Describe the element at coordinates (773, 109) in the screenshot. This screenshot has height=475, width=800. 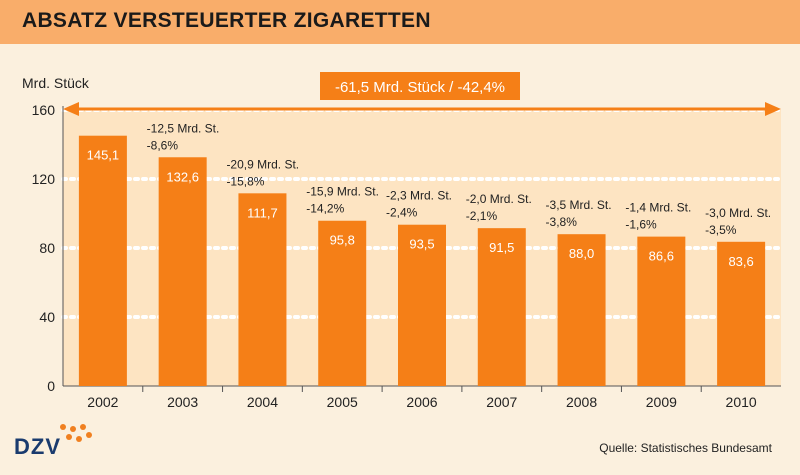
I see `arrow-right-head` at that location.